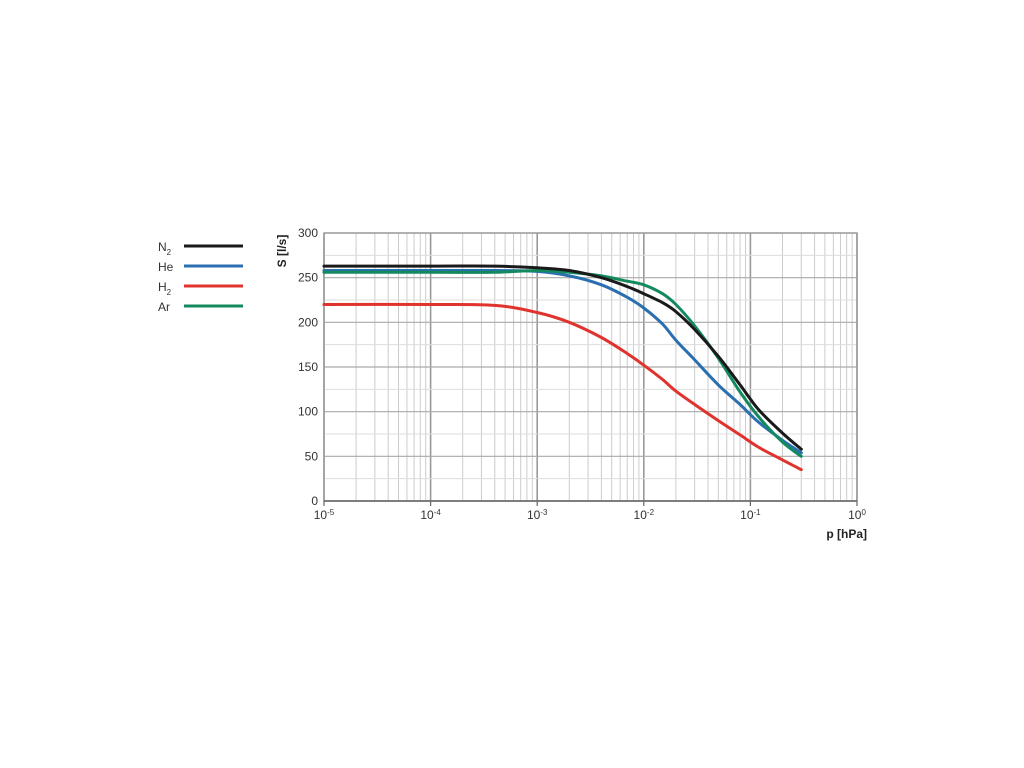 This screenshot has width=1024, height=768. What do you see at coordinates (750, 515) in the screenshot?
I see `x-tick-label: 10⁻¹` at bounding box center [750, 515].